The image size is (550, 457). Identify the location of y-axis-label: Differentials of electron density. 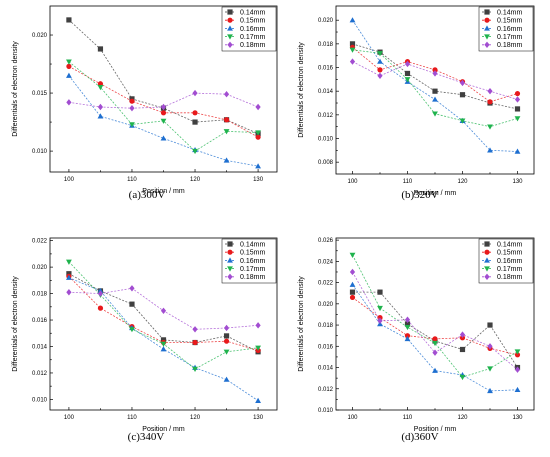
(301, 324).